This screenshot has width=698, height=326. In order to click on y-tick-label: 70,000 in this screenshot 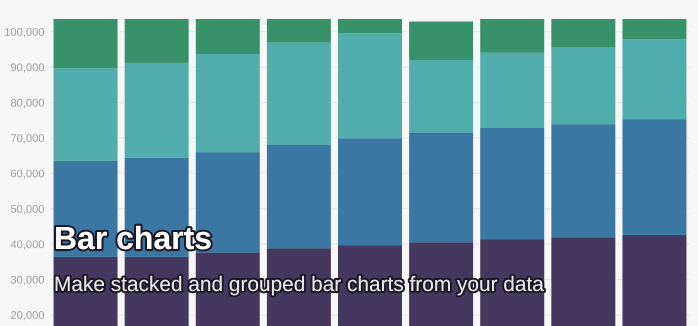, I will do `click(27, 139)`.